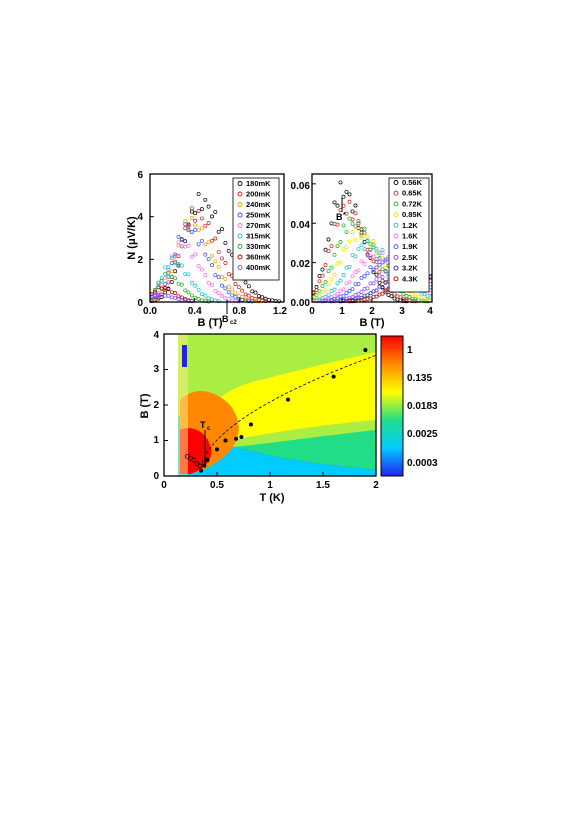  I want to click on tr-legend-marker-4.3K, so click(396, 279).